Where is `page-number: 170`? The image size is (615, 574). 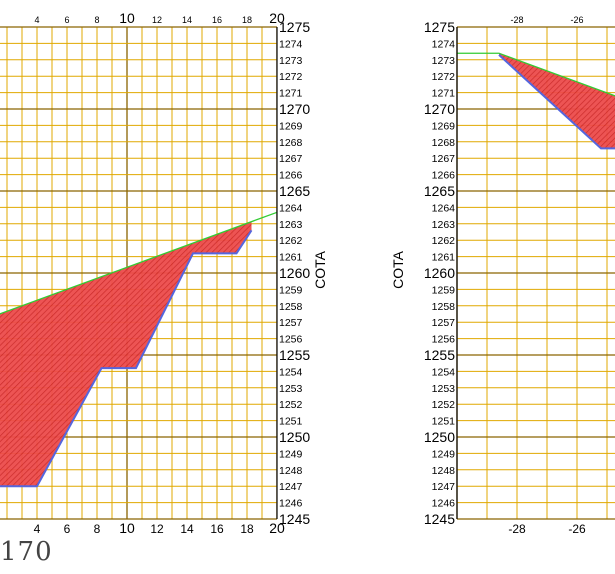 page-number: 170 is located at coordinates (26, 552).